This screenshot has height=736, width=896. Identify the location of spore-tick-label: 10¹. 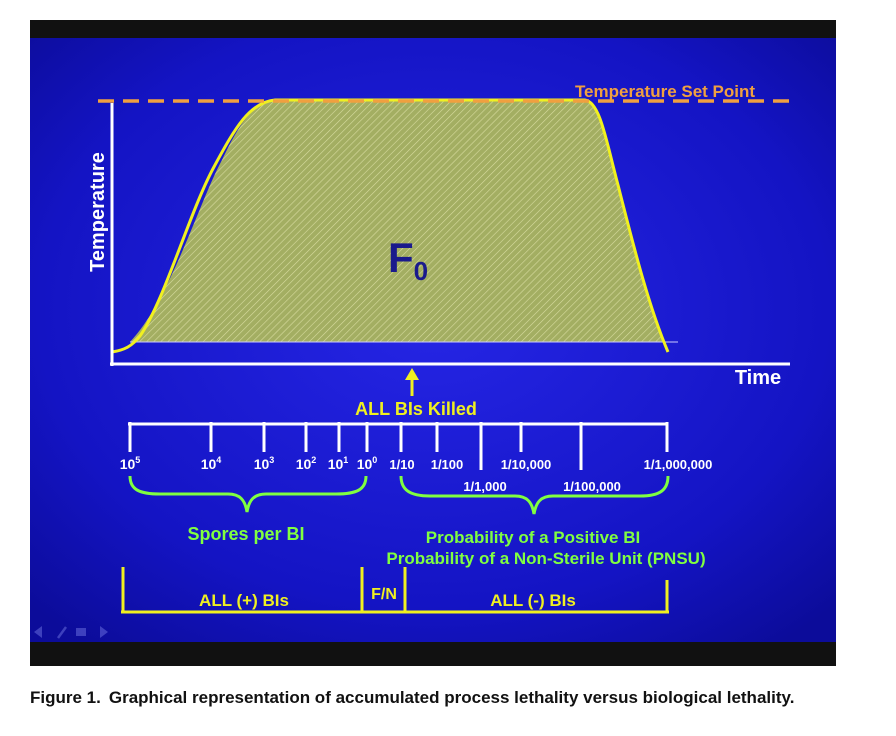
(338, 463).